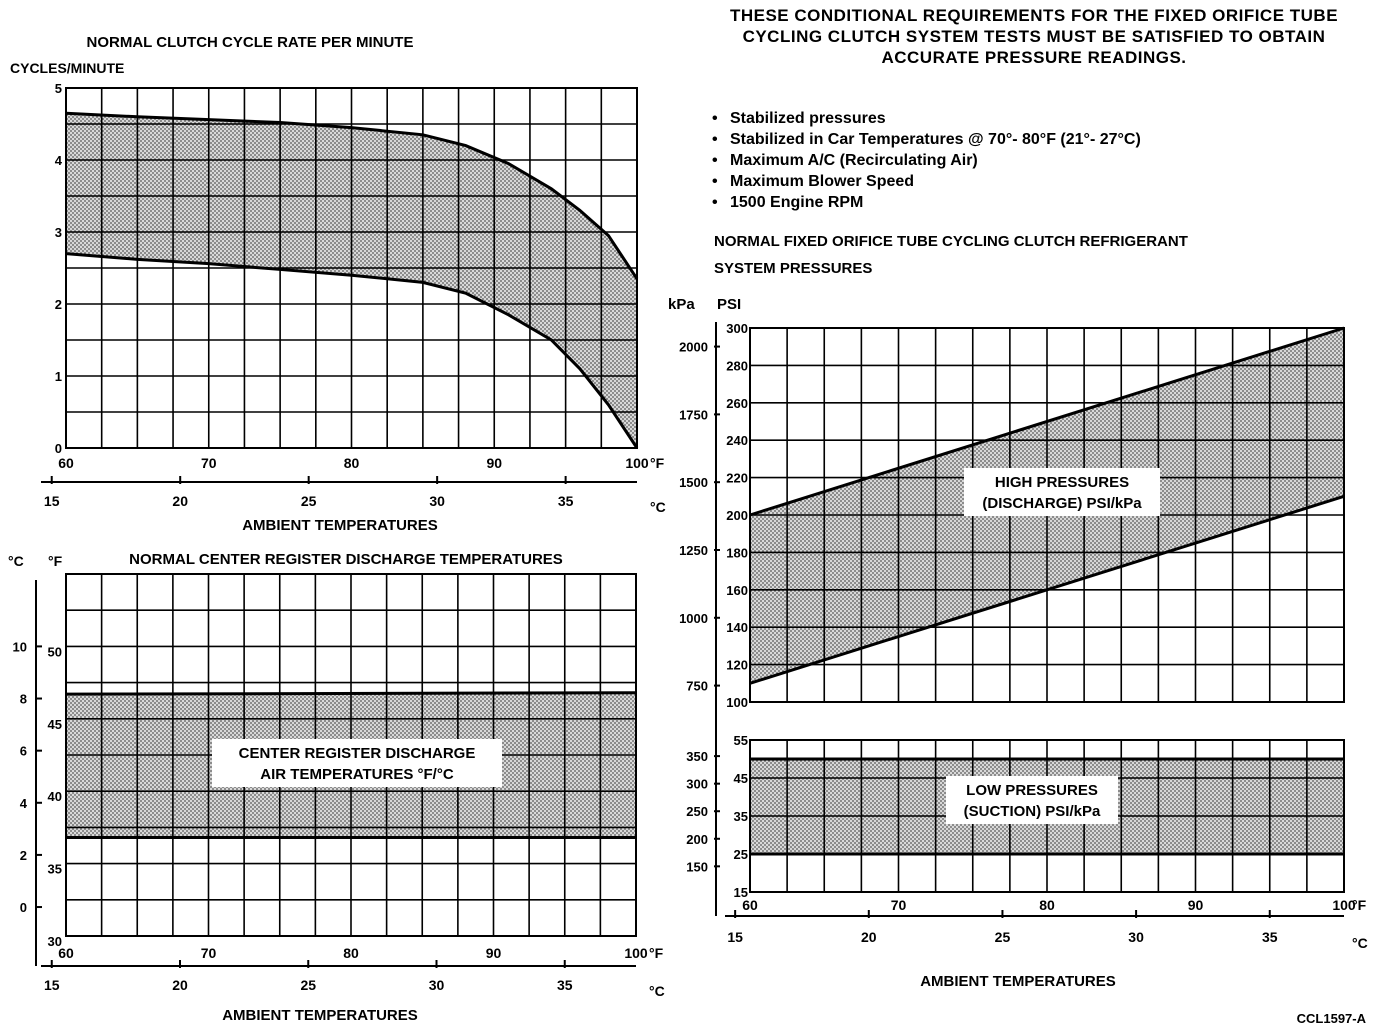 The width and height of the screenshot is (1392, 1032). I want to click on pressures-title-line-2: SYSTEM PRESSURES, so click(793, 268).